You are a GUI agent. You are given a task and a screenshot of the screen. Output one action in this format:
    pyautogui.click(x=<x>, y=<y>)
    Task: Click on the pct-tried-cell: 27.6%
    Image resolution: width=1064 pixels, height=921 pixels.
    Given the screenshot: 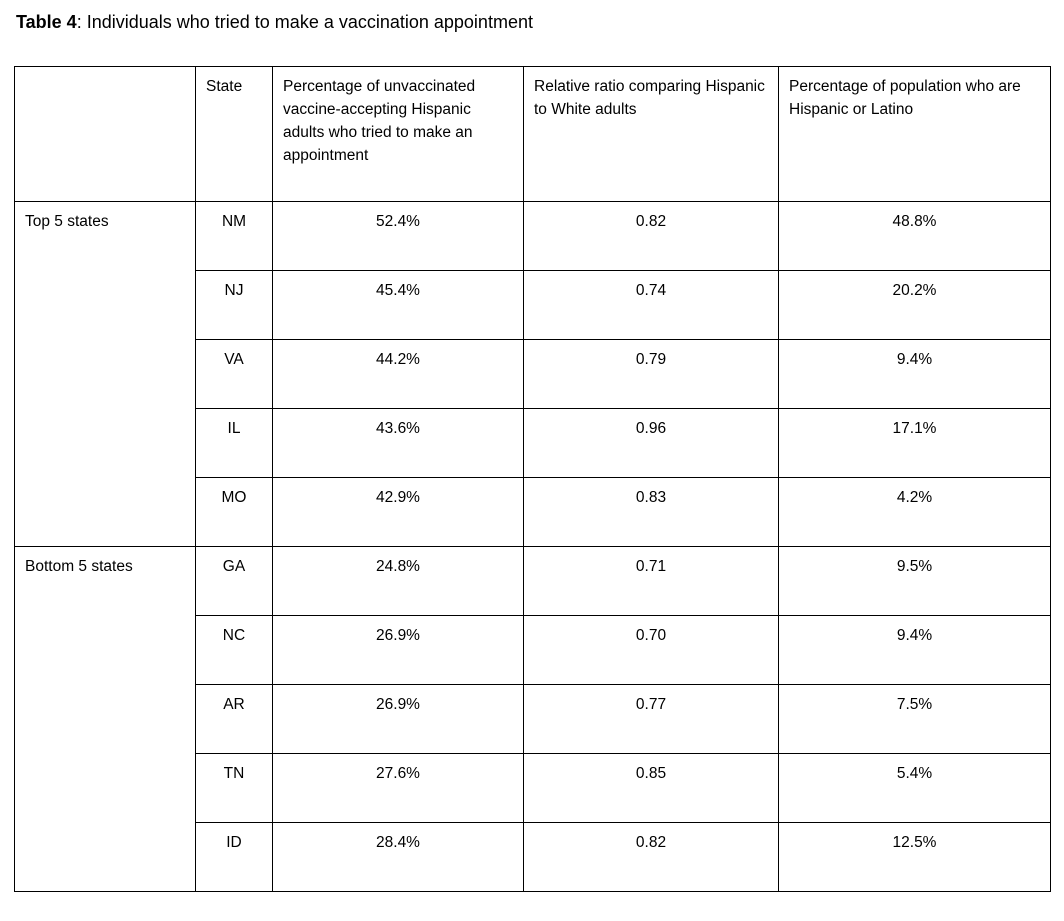 What is the action you would take?
    pyautogui.click(x=398, y=788)
    